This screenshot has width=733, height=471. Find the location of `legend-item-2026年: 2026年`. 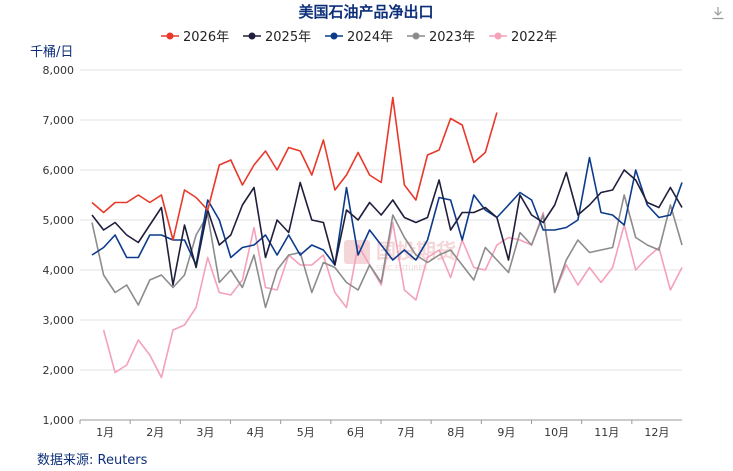

legend-item-2026年: 2026年 is located at coordinates (195, 37).